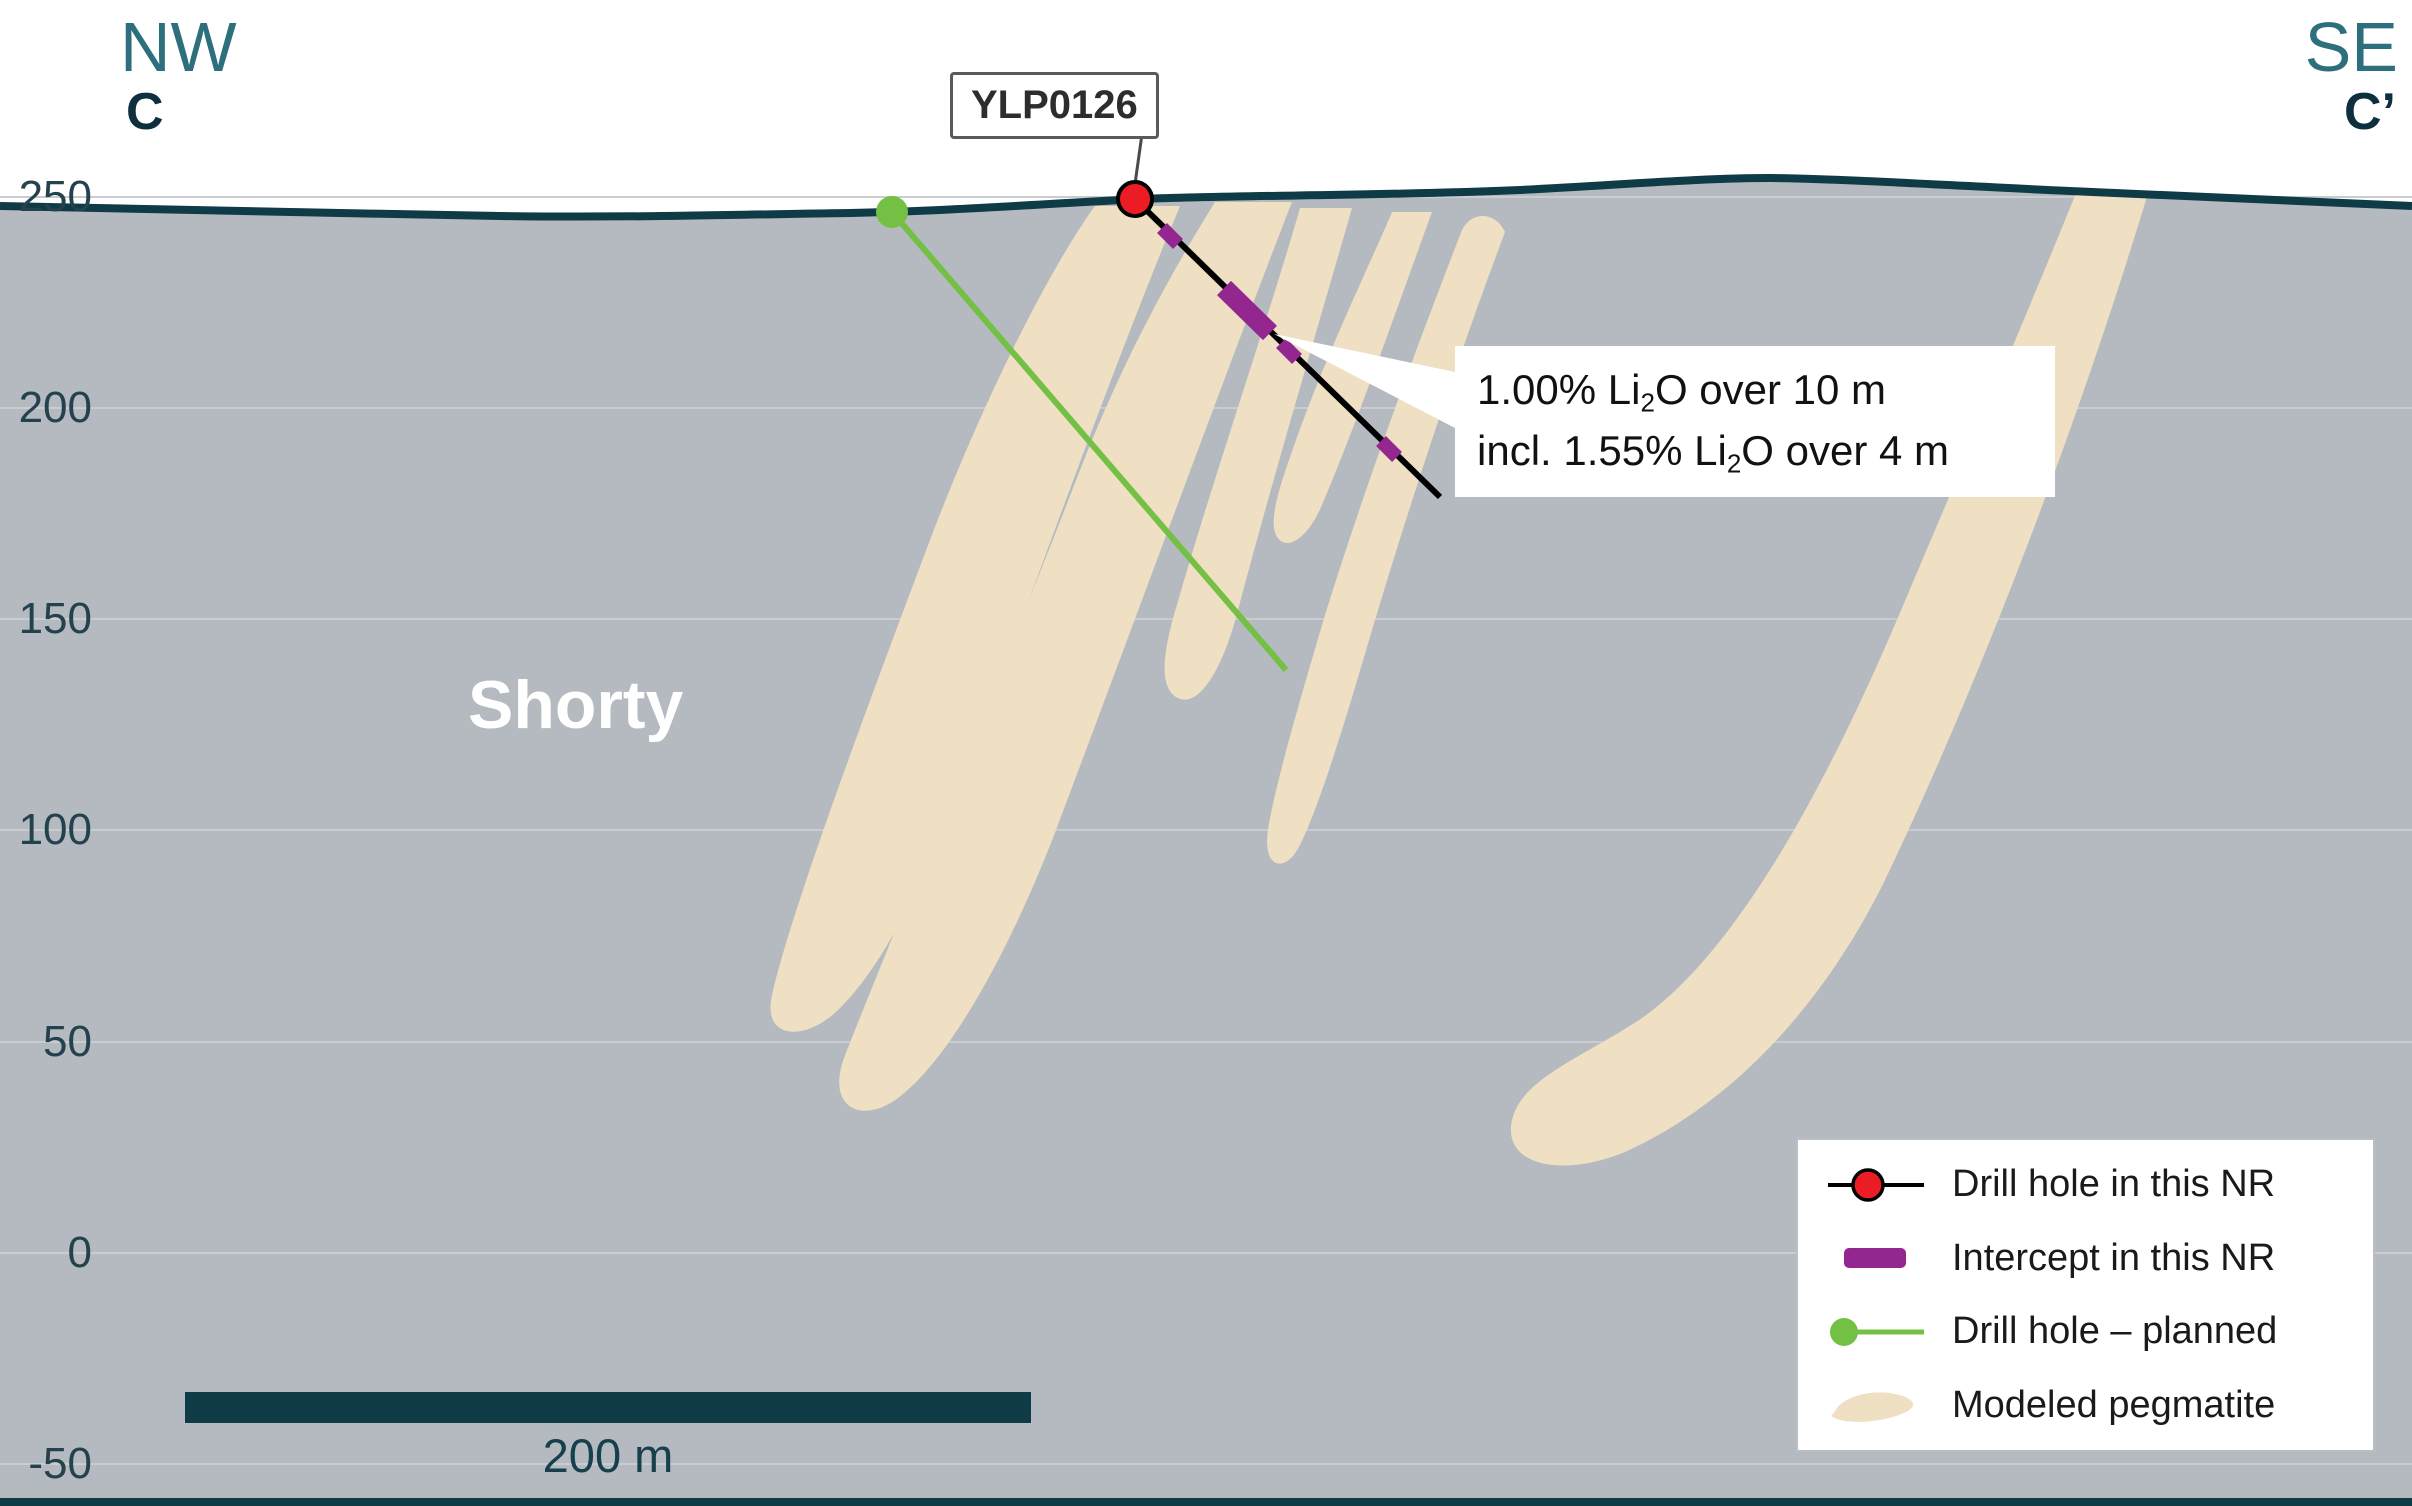  I want to click on direction-label-se: SE, so click(2351, 47).